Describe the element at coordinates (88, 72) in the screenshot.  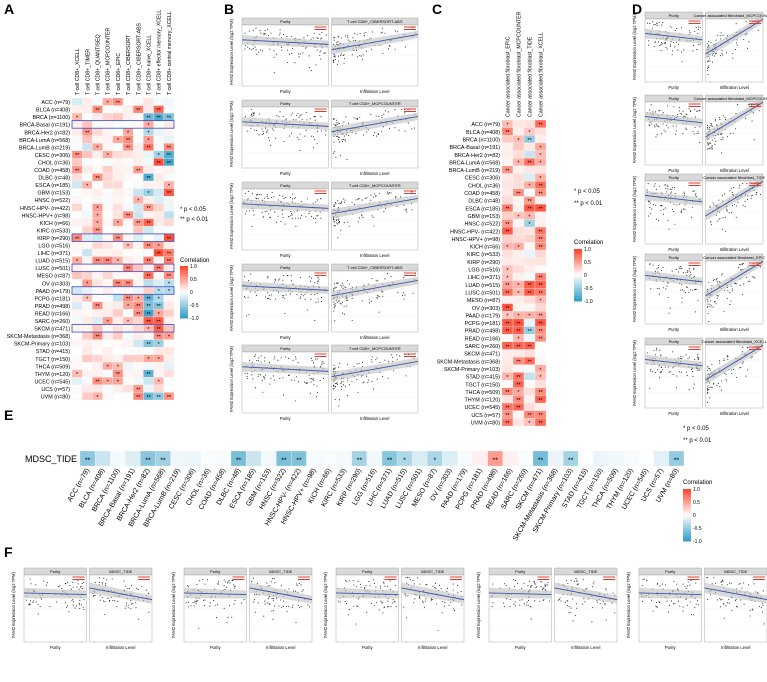
I see `heatmap-a-column-label: T cell CD8+_TIMER` at that location.